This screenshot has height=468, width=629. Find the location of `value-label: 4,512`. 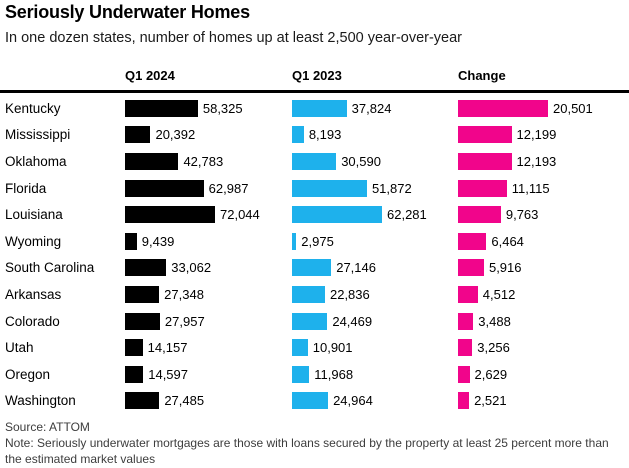

value-label: 4,512 is located at coordinates (499, 294).